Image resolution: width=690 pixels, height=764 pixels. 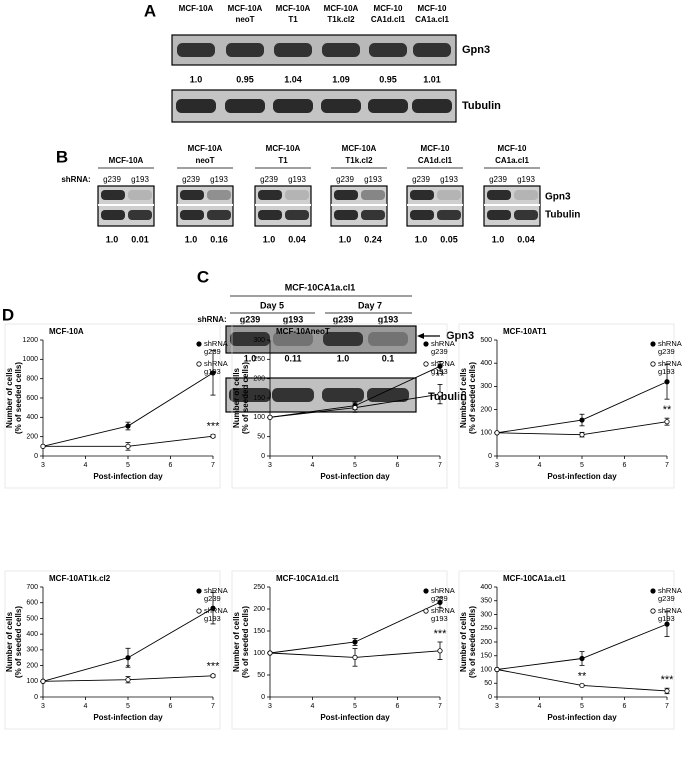 What do you see at coordinates (32, 379) in the screenshot?
I see `y-tick-label: 800` at bounding box center [32, 379].